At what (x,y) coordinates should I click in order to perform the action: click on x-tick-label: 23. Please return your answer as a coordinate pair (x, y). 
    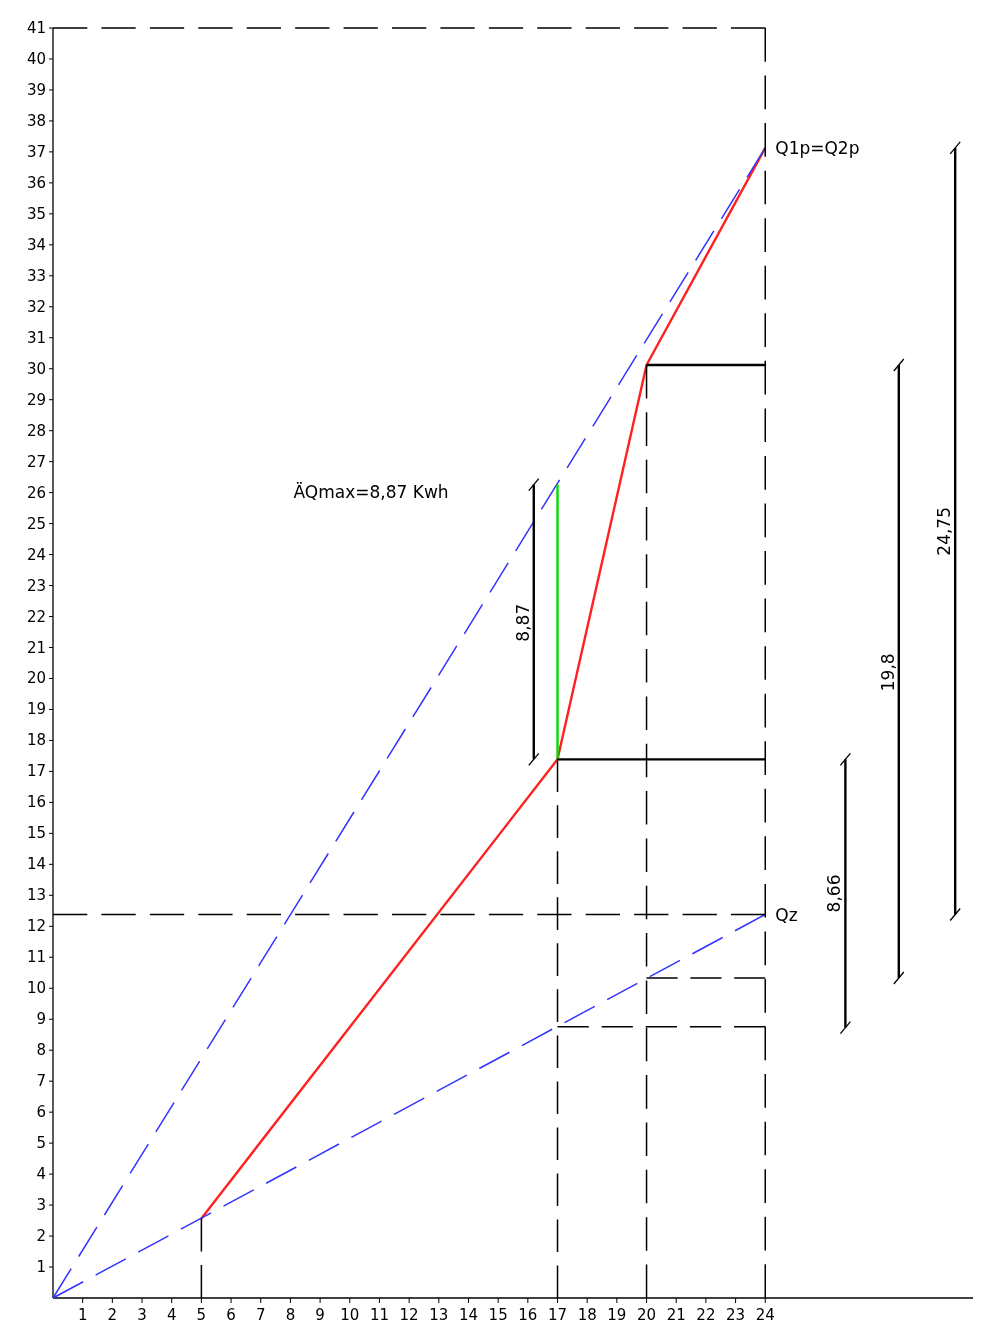
    Looking at the image, I should click on (736, 1315).